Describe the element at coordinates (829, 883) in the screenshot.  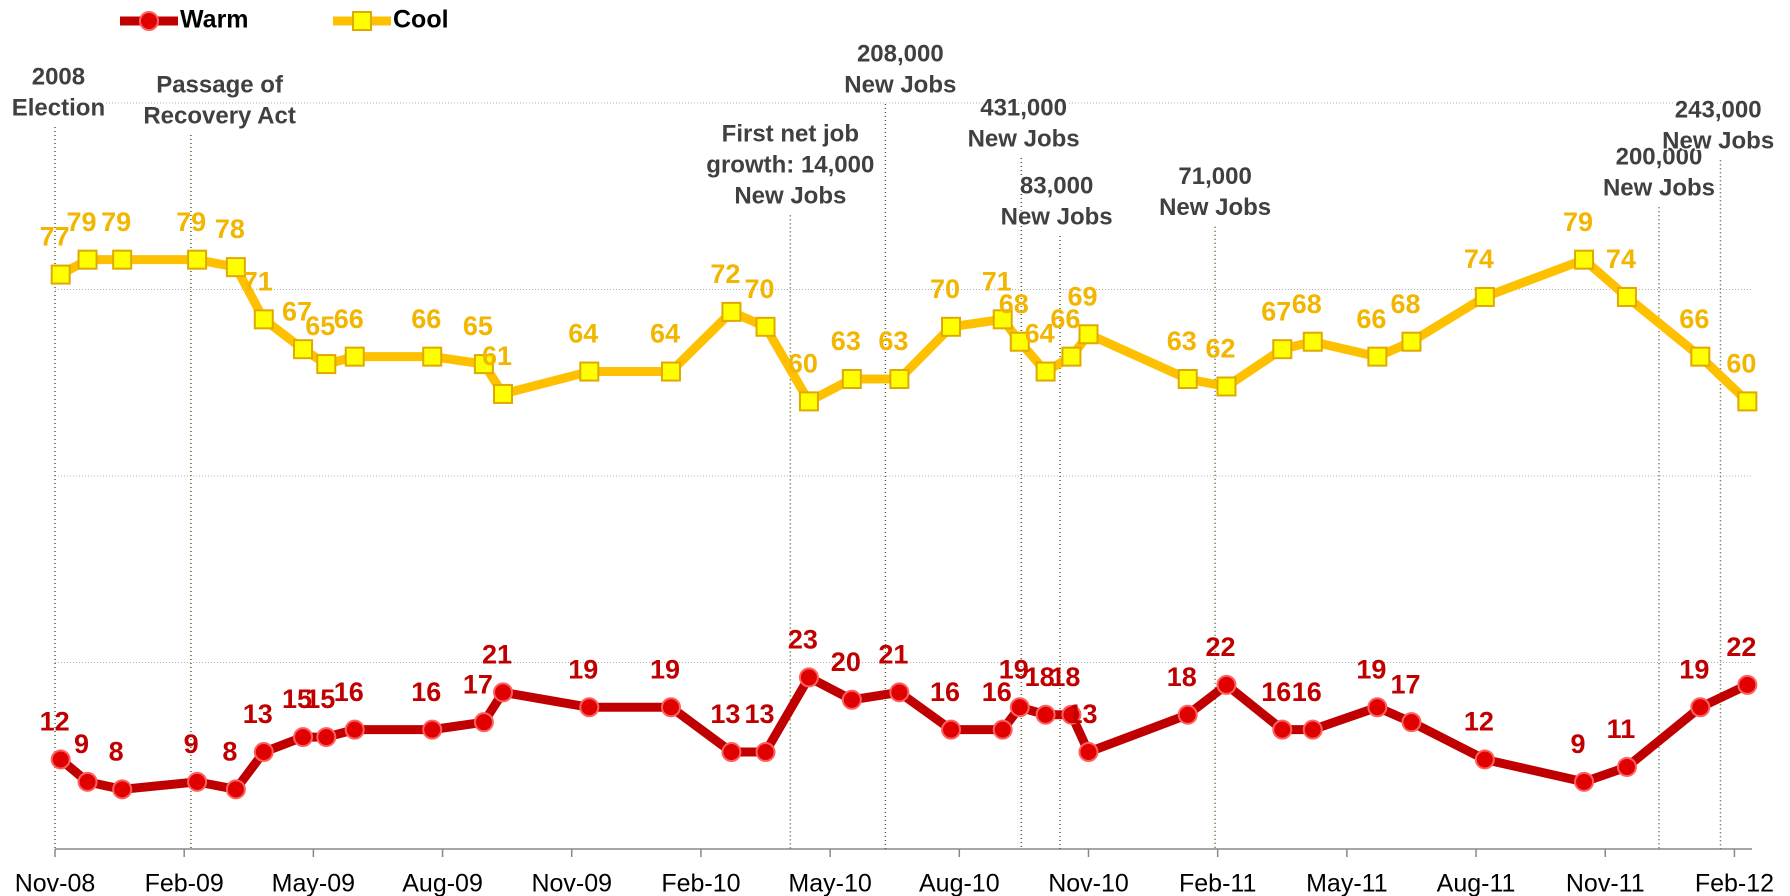
I see `x-tick-label: May-10` at that location.